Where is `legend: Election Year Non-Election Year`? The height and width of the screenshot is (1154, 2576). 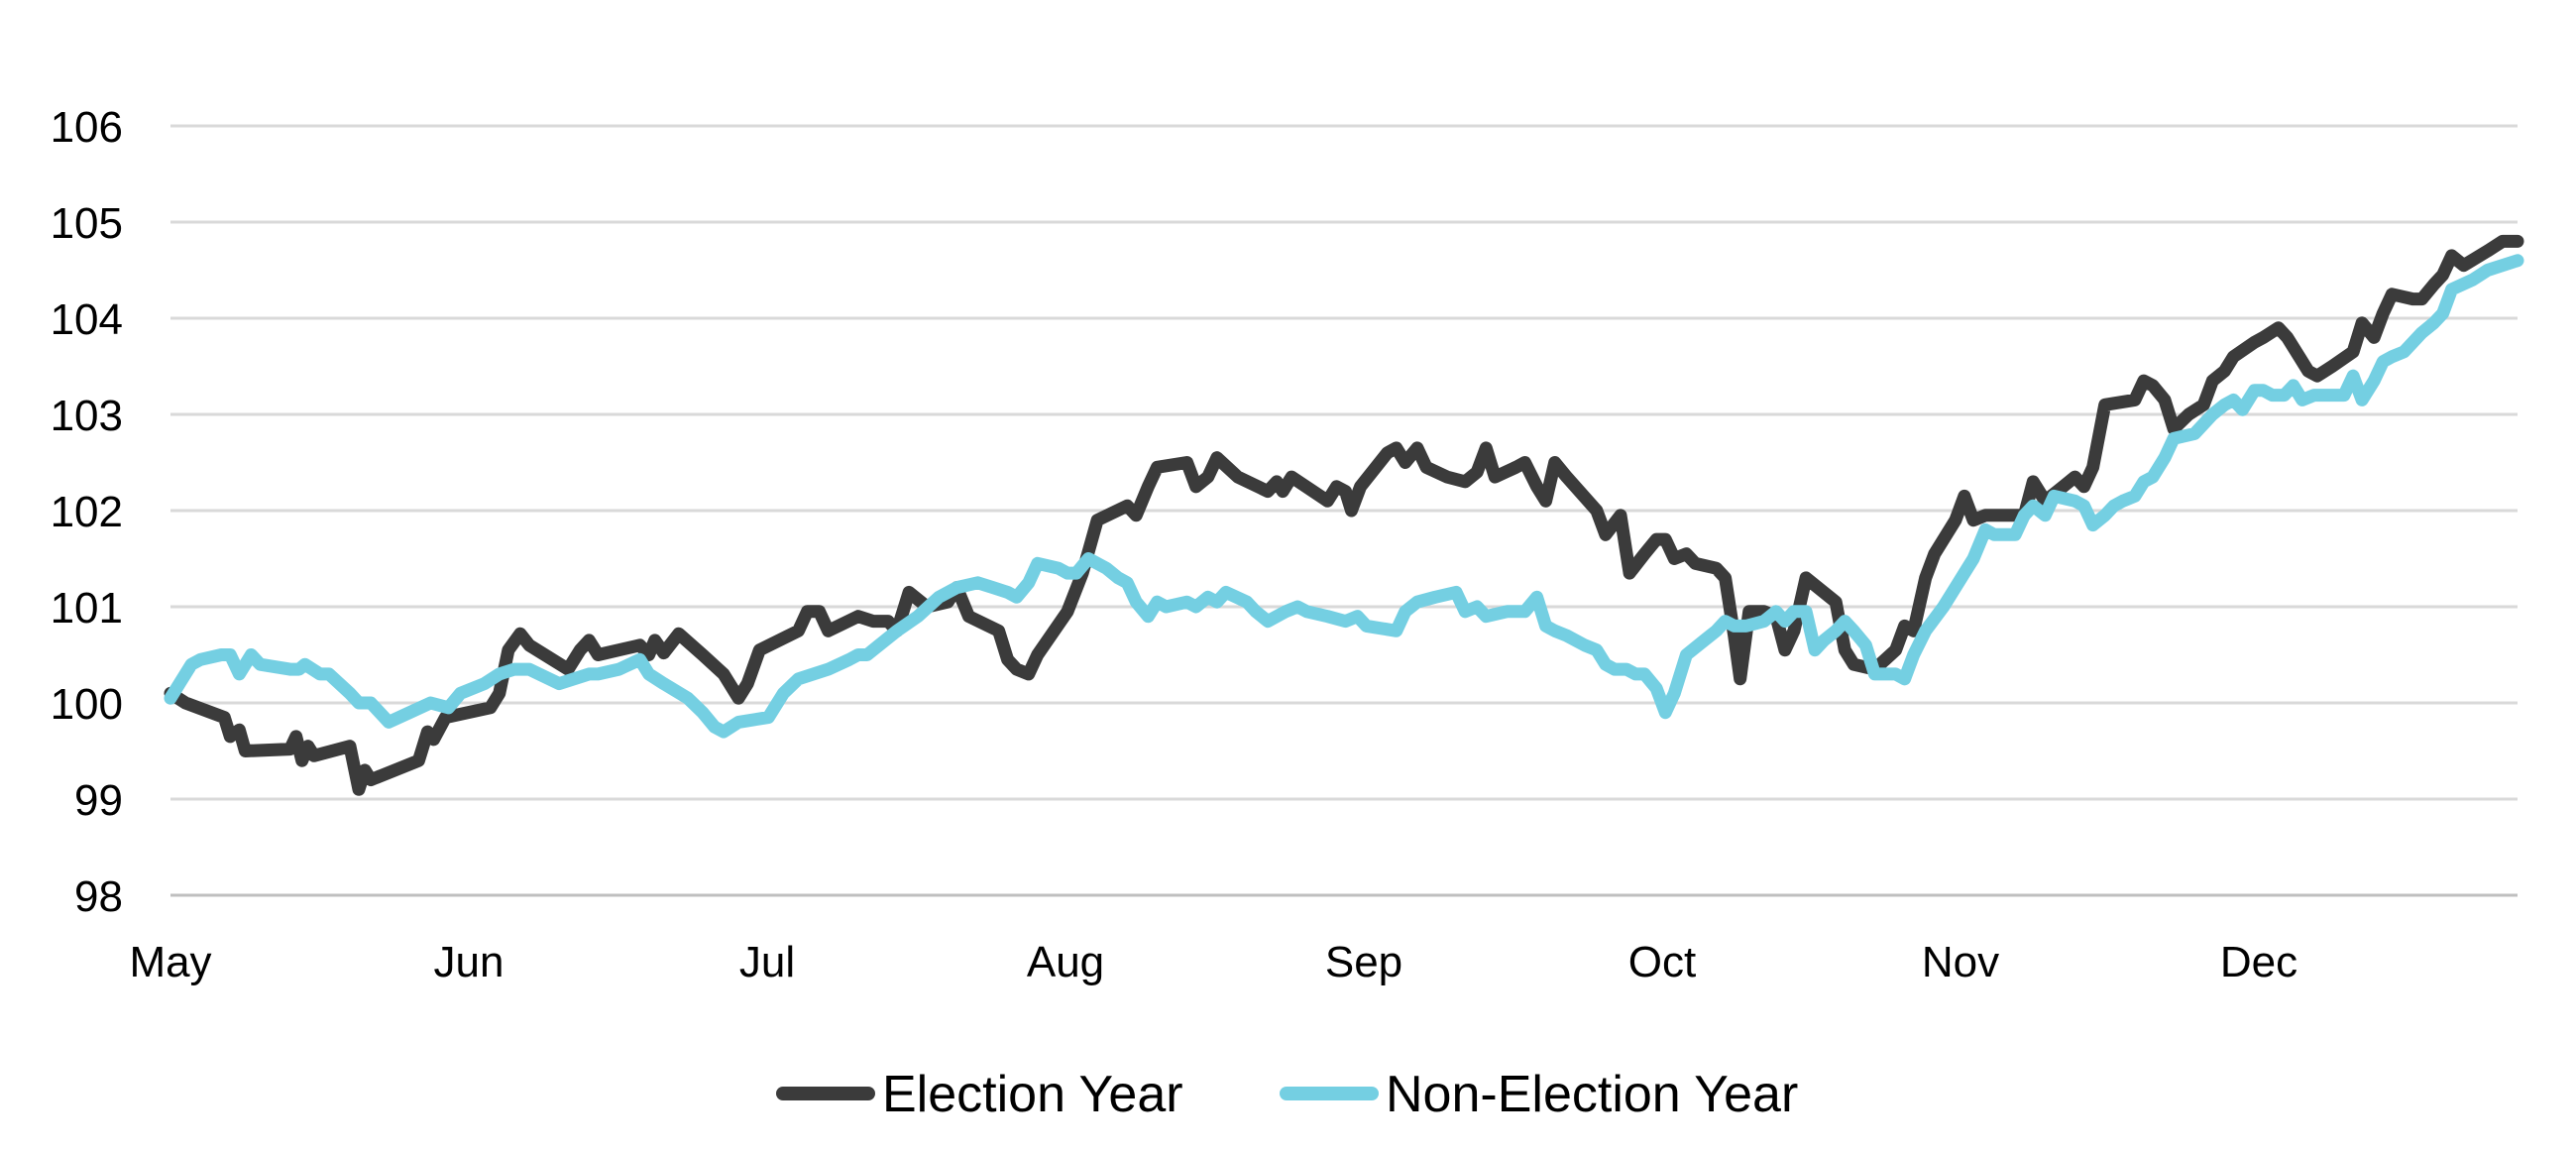 legend: Election Year Non-Election Year is located at coordinates (1287, 1094).